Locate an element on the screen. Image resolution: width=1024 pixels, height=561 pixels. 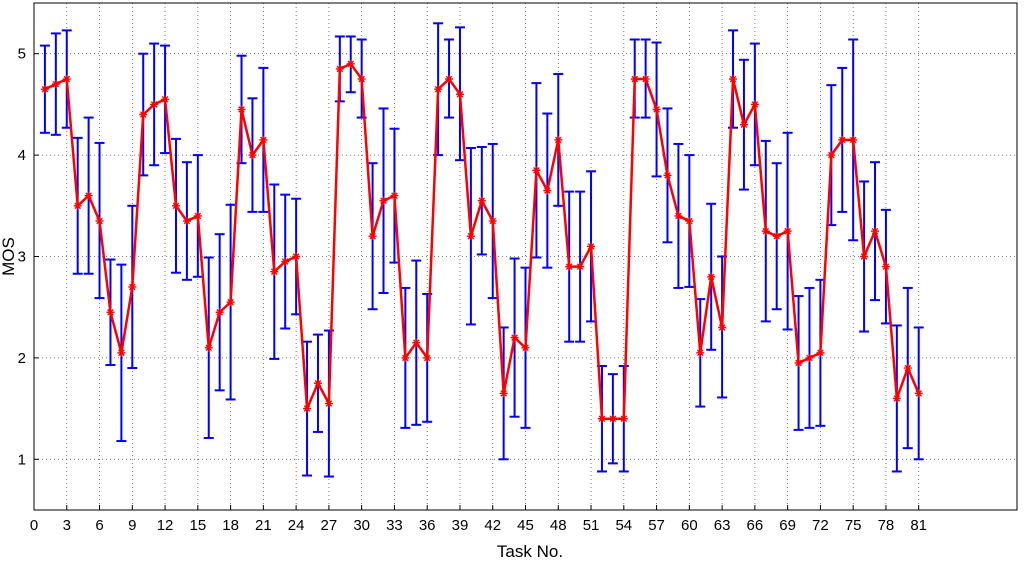
x-tick-label: 12 is located at coordinates (165, 525).